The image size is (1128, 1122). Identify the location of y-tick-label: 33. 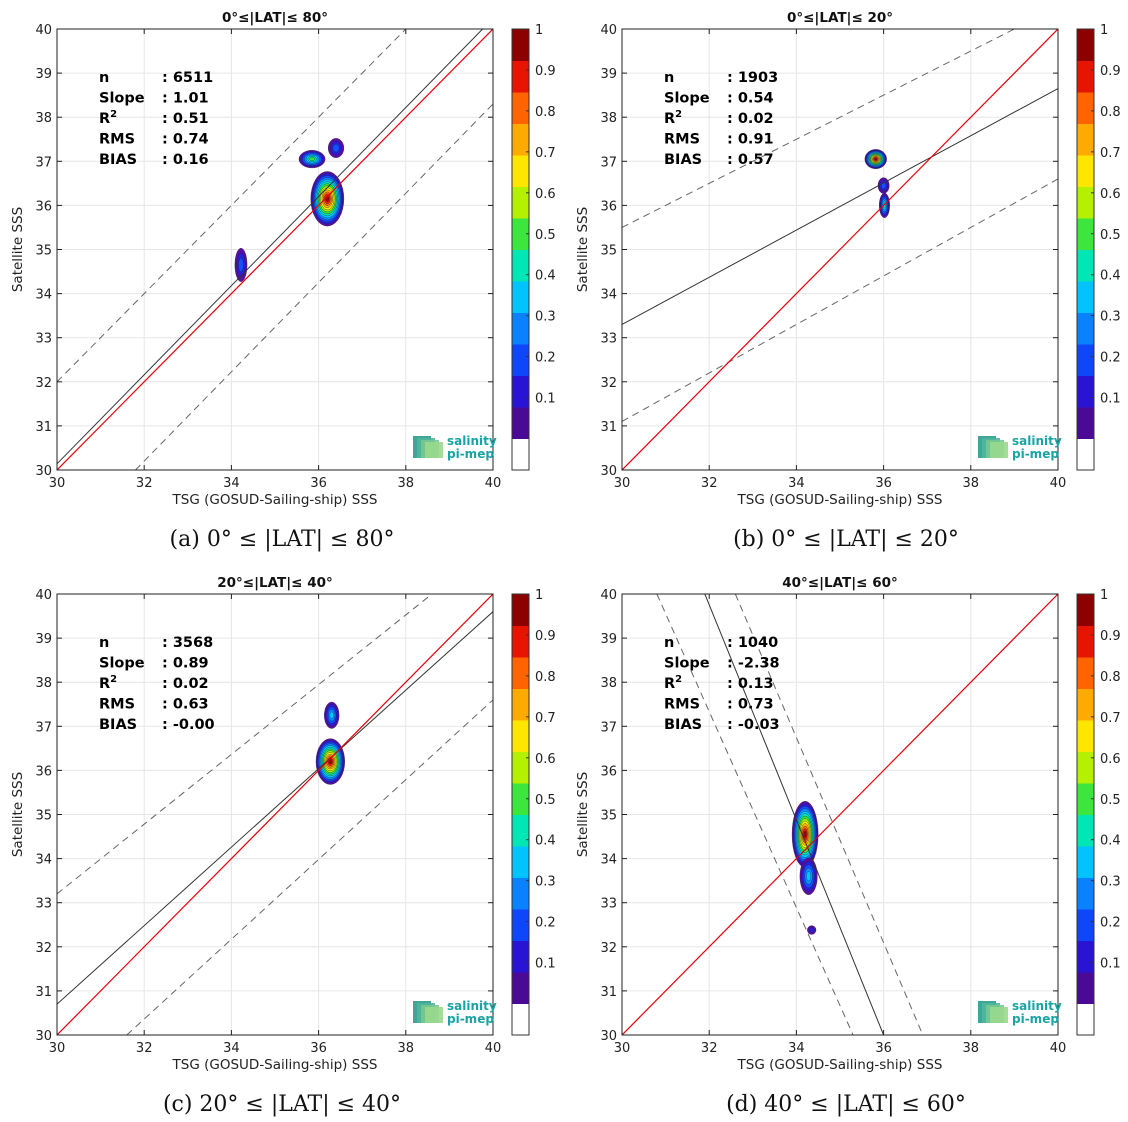
(43, 904).